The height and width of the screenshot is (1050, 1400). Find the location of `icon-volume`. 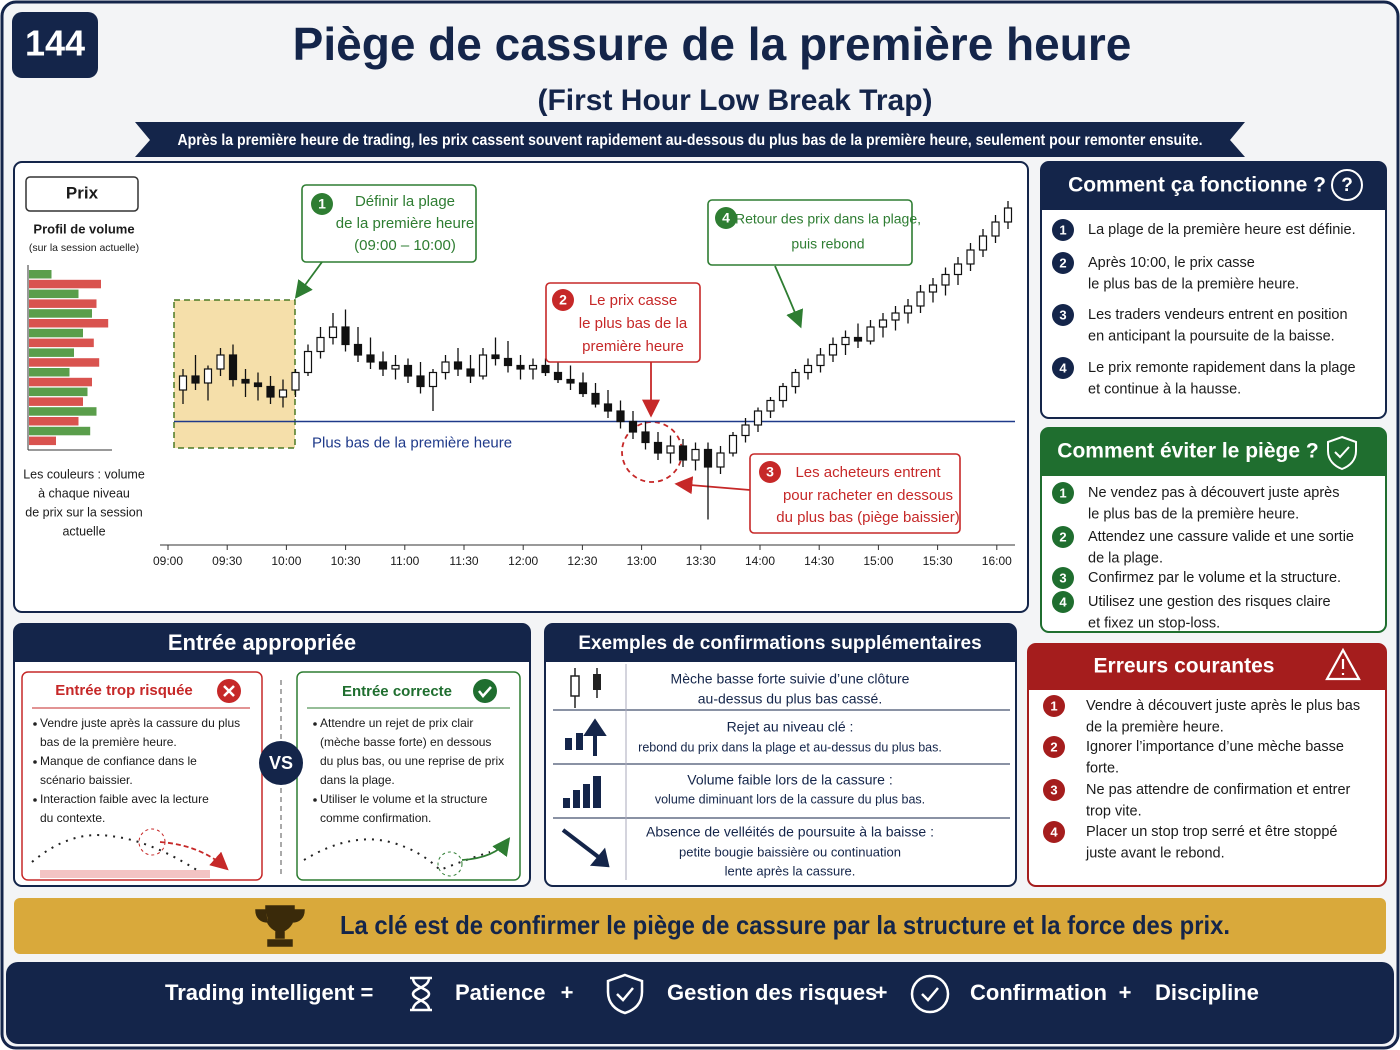

icon-volume is located at coordinates (576, 799).